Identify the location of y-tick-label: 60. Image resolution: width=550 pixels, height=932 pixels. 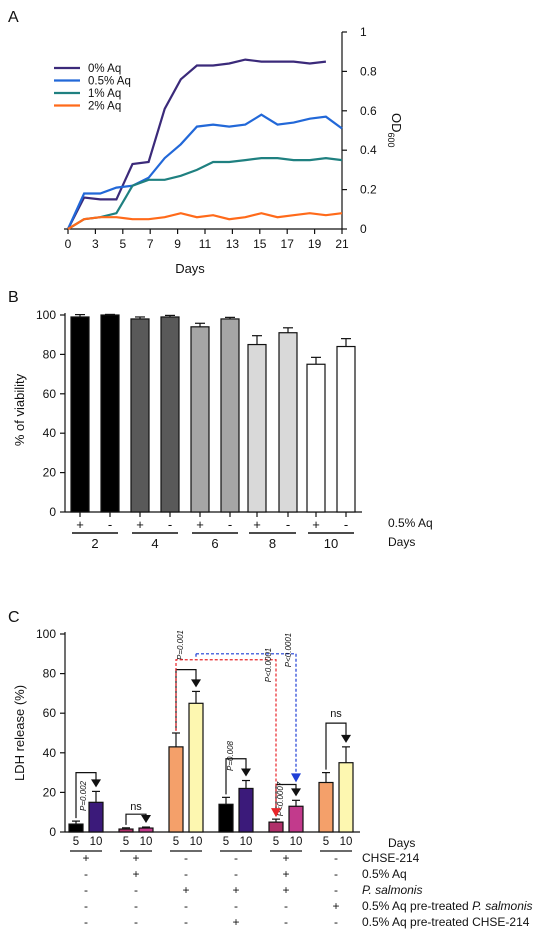
(50, 394).